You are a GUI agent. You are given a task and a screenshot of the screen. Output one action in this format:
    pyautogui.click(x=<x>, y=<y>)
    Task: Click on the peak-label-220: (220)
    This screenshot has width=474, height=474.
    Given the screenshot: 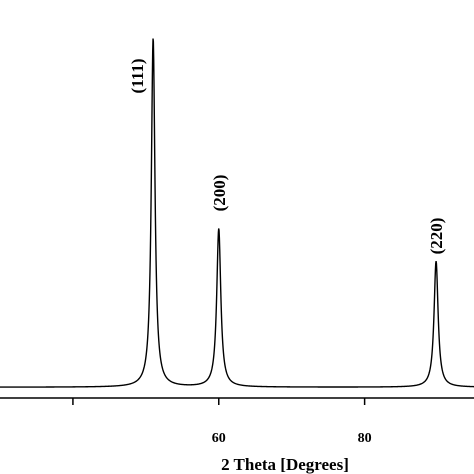 What is the action you would take?
    pyautogui.click(x=436, y=236)
    